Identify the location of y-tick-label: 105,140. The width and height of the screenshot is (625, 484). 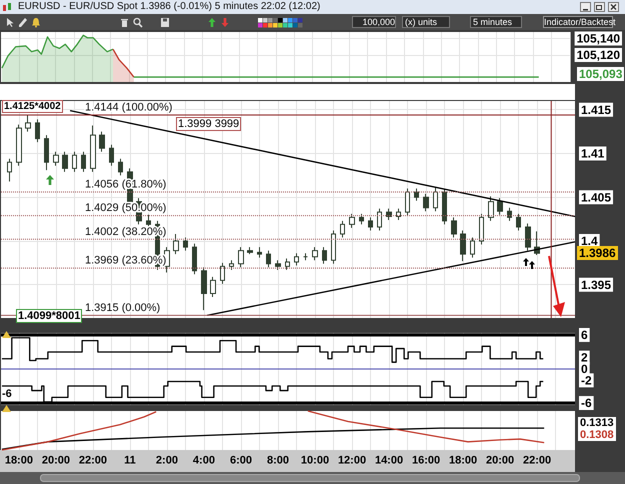
(598, 39).